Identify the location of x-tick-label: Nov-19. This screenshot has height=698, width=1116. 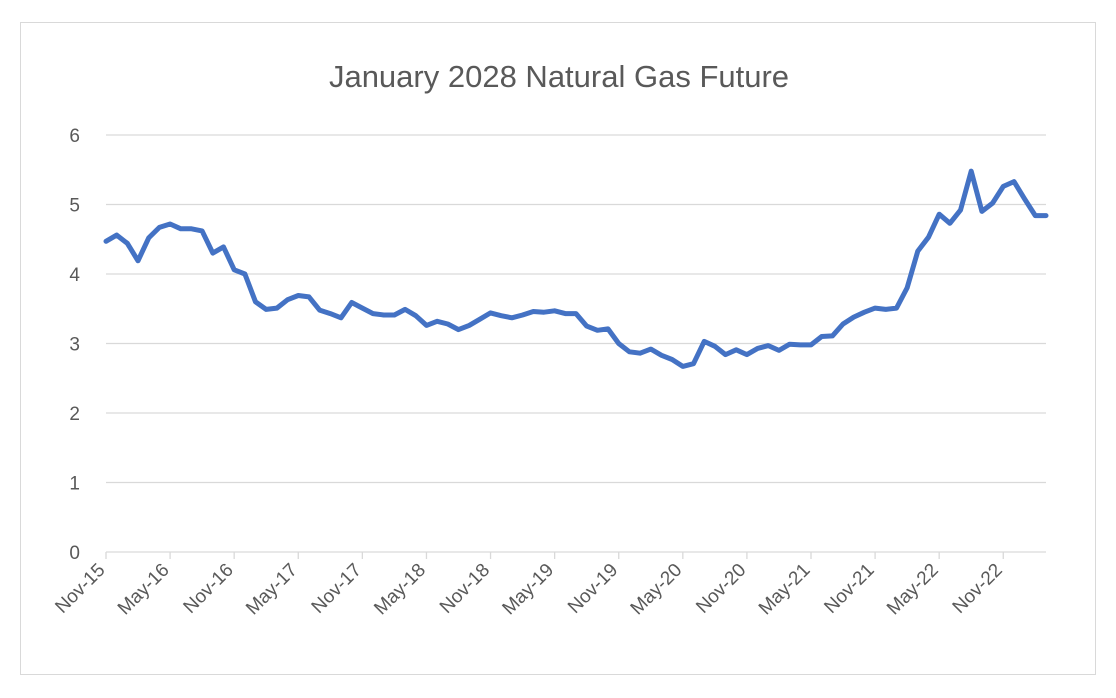
(593, 589).